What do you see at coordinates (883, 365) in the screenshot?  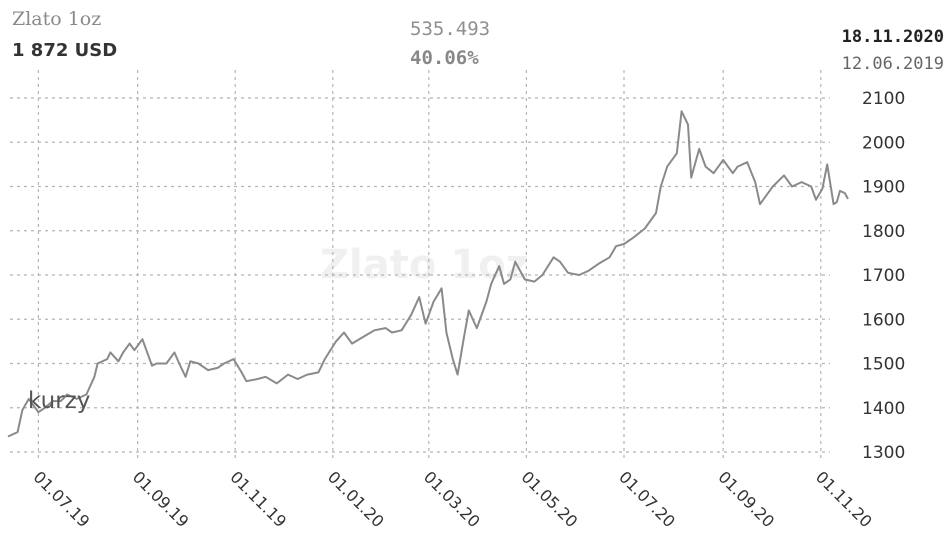 I see `y-tick-label: 1500` at bounding box center [883, 365].